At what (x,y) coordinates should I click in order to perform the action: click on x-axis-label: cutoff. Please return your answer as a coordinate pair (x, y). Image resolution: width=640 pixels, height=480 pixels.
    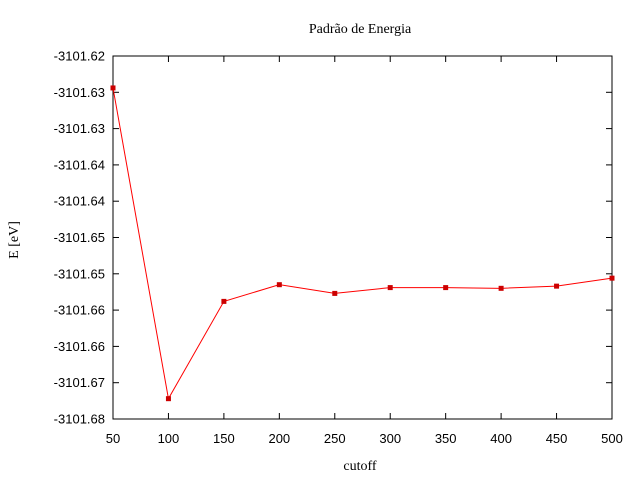
    Looking at the image, I should click on (360, 466).